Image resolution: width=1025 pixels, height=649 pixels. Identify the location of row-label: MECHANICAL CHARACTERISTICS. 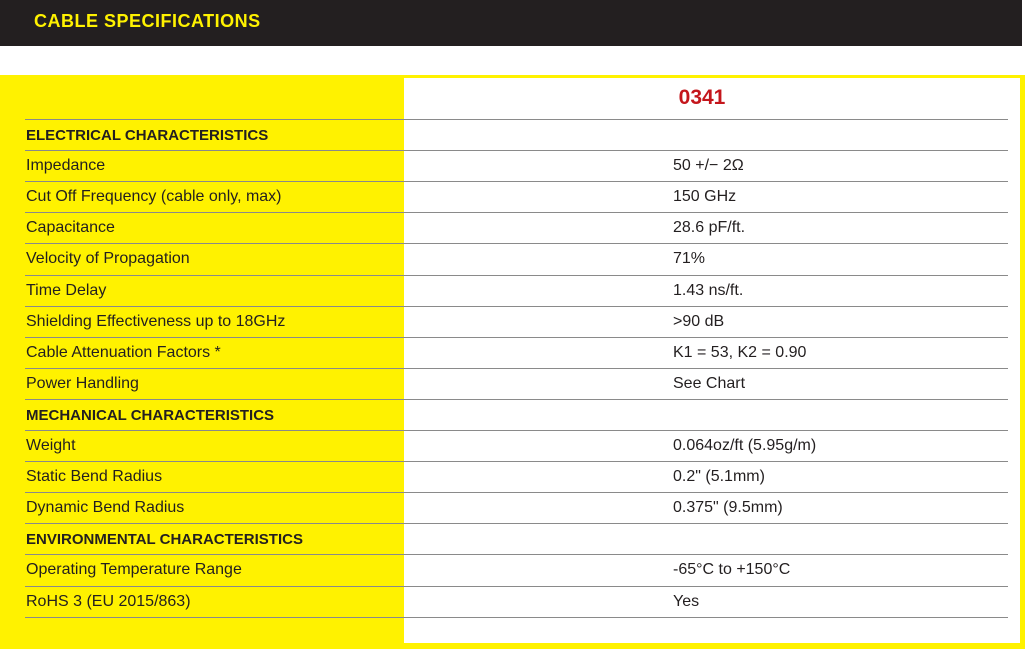
(150, 415).